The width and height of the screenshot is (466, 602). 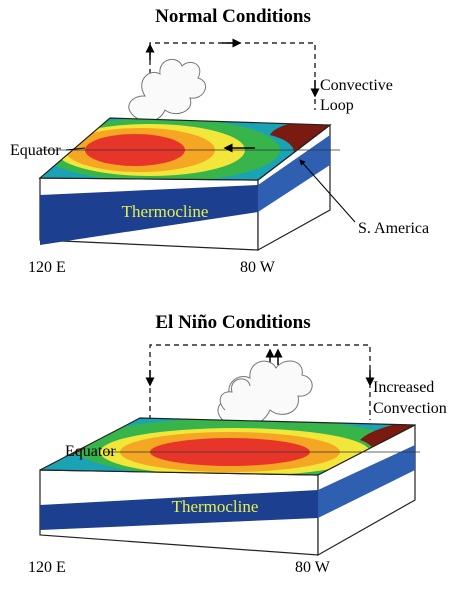 I want to click on sea-surface, so click(x=227, y=446).